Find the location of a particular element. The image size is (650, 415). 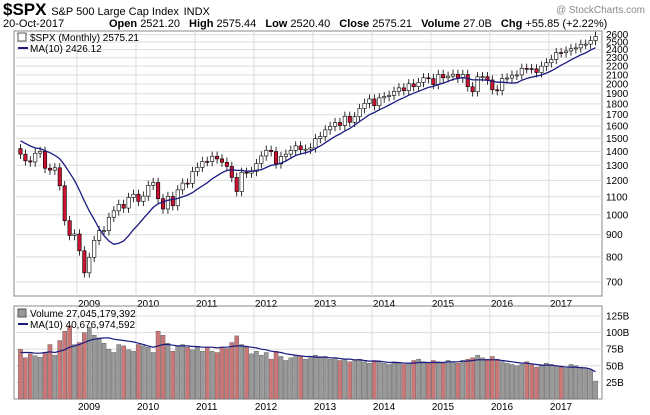

price-tick-label: 1300 is located at coordinates (617, 166).